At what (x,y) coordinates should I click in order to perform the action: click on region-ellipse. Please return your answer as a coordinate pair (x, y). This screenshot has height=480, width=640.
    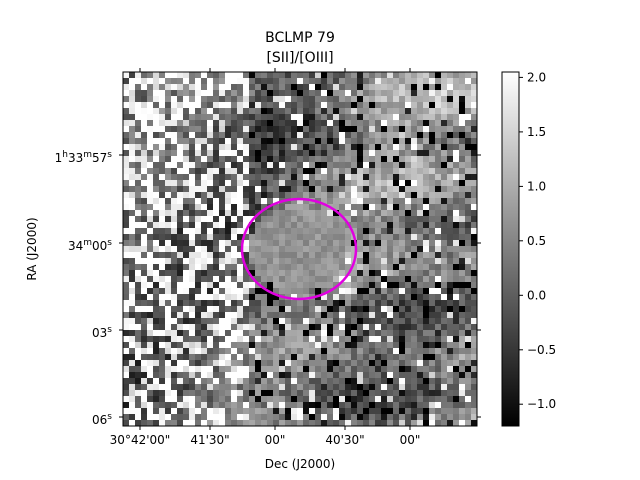
    Looking at the image, I should click on (299, 249).